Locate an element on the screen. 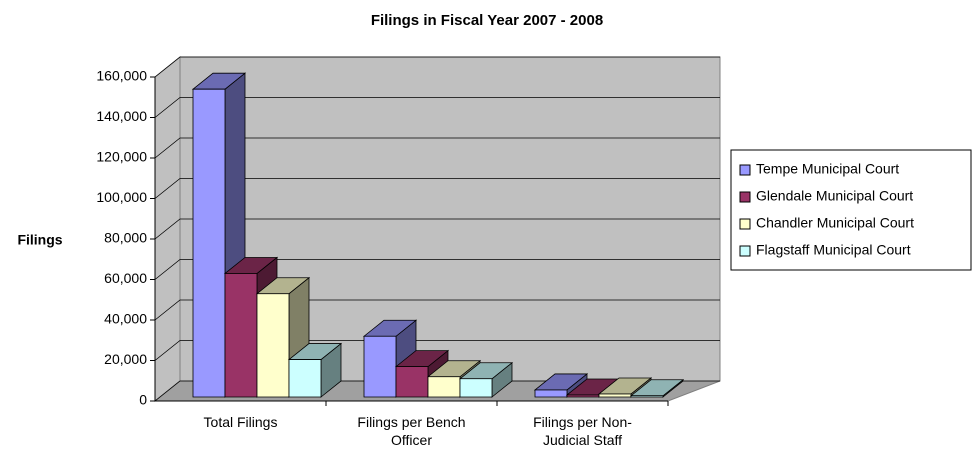  y-tick-label: 40,000 is located at coordinates (125, 319).